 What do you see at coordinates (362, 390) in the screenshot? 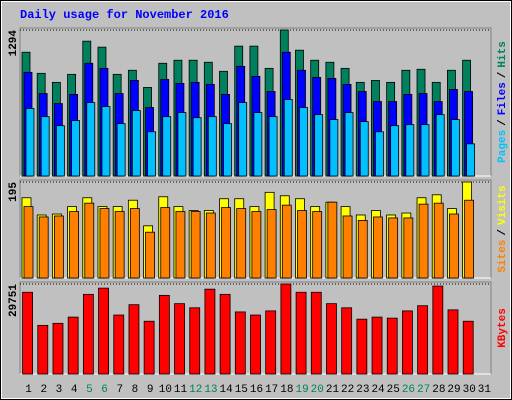
I see `x-tick-label: 23` at bounding box center [362, 390].